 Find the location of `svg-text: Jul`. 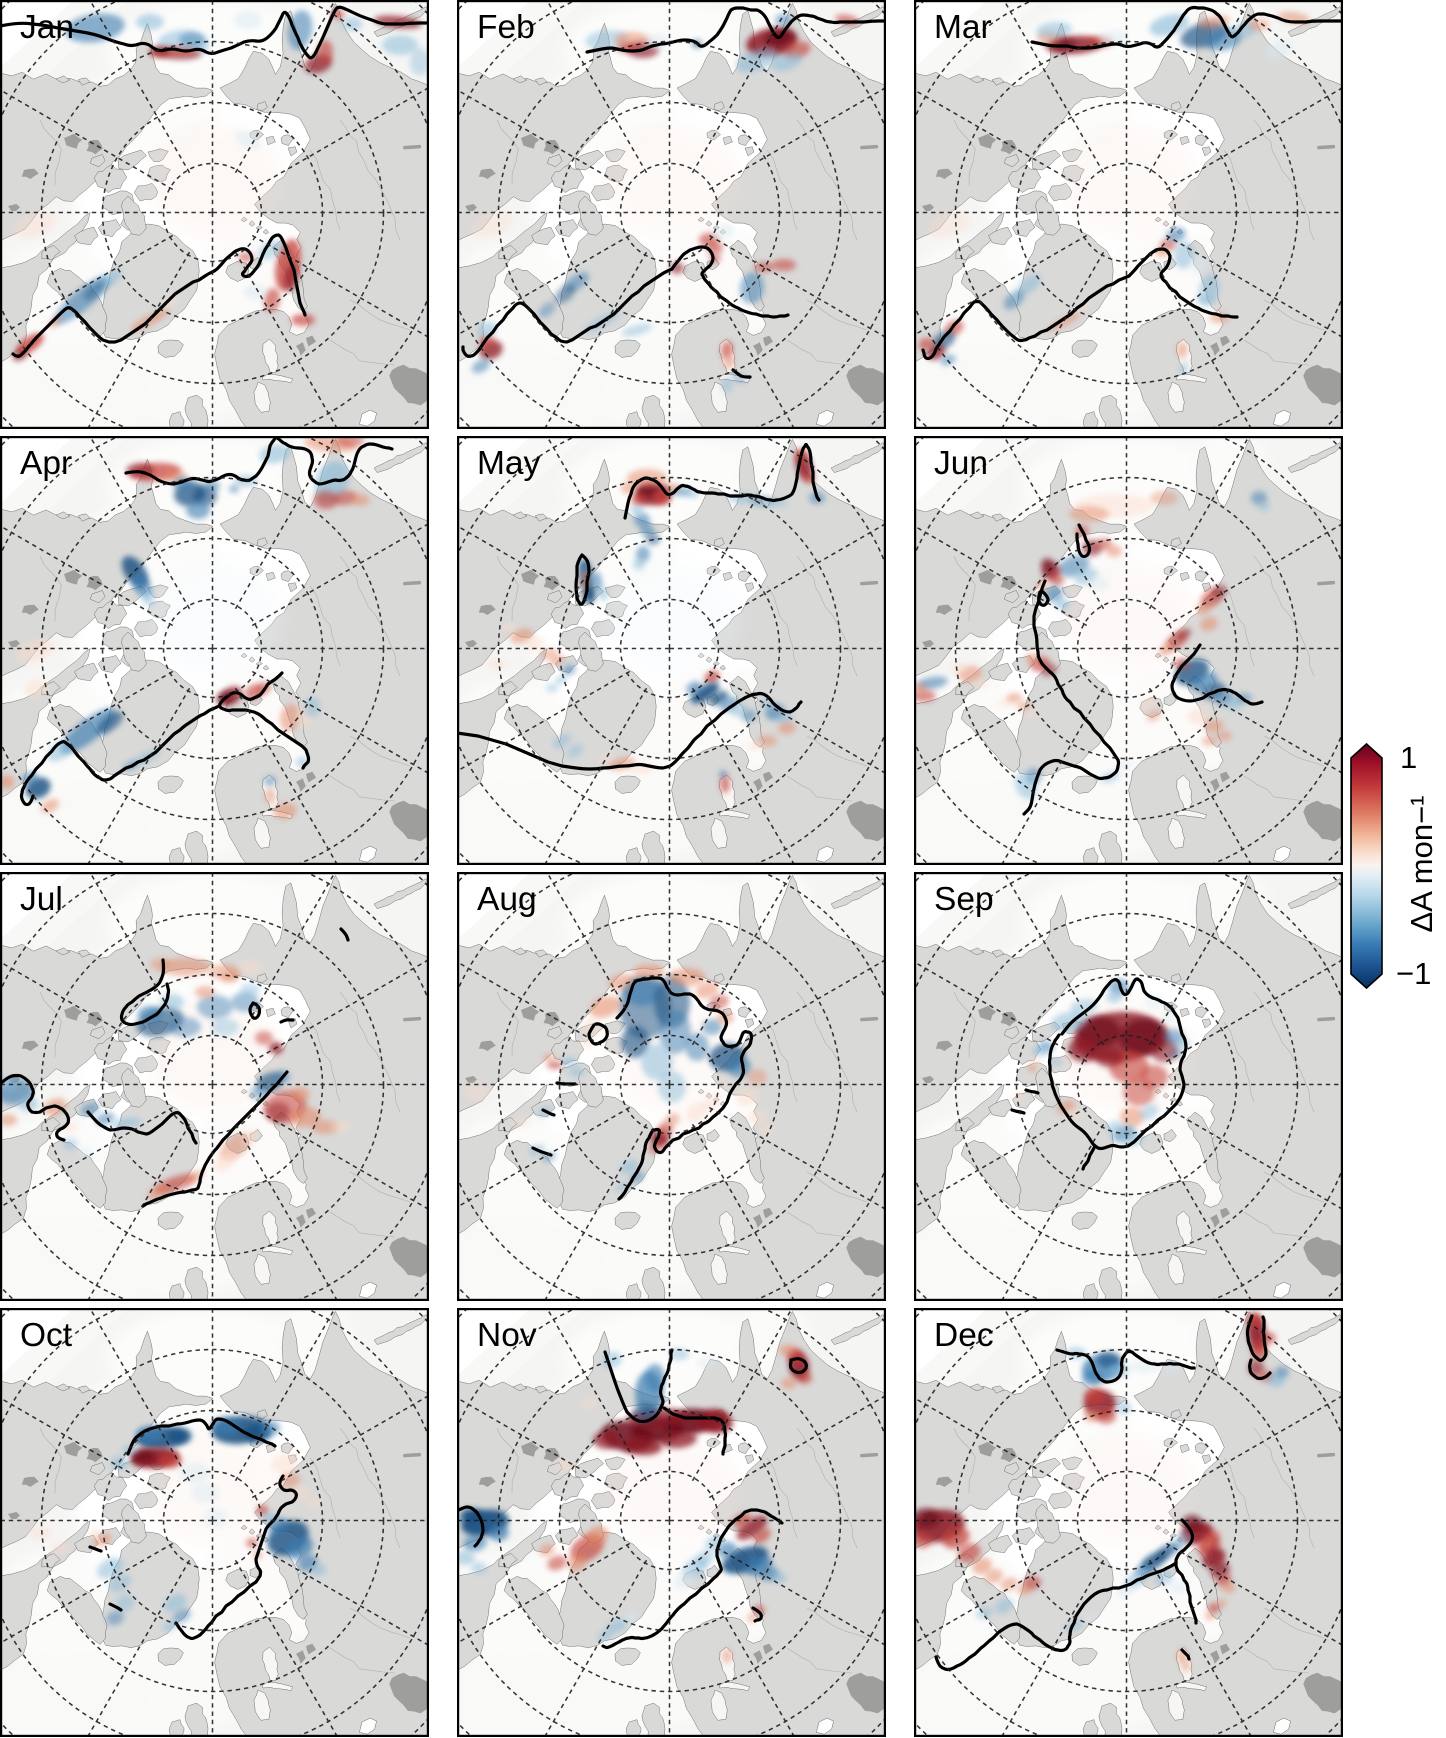

svg-text: Jul is located at coordinates (41, 899).